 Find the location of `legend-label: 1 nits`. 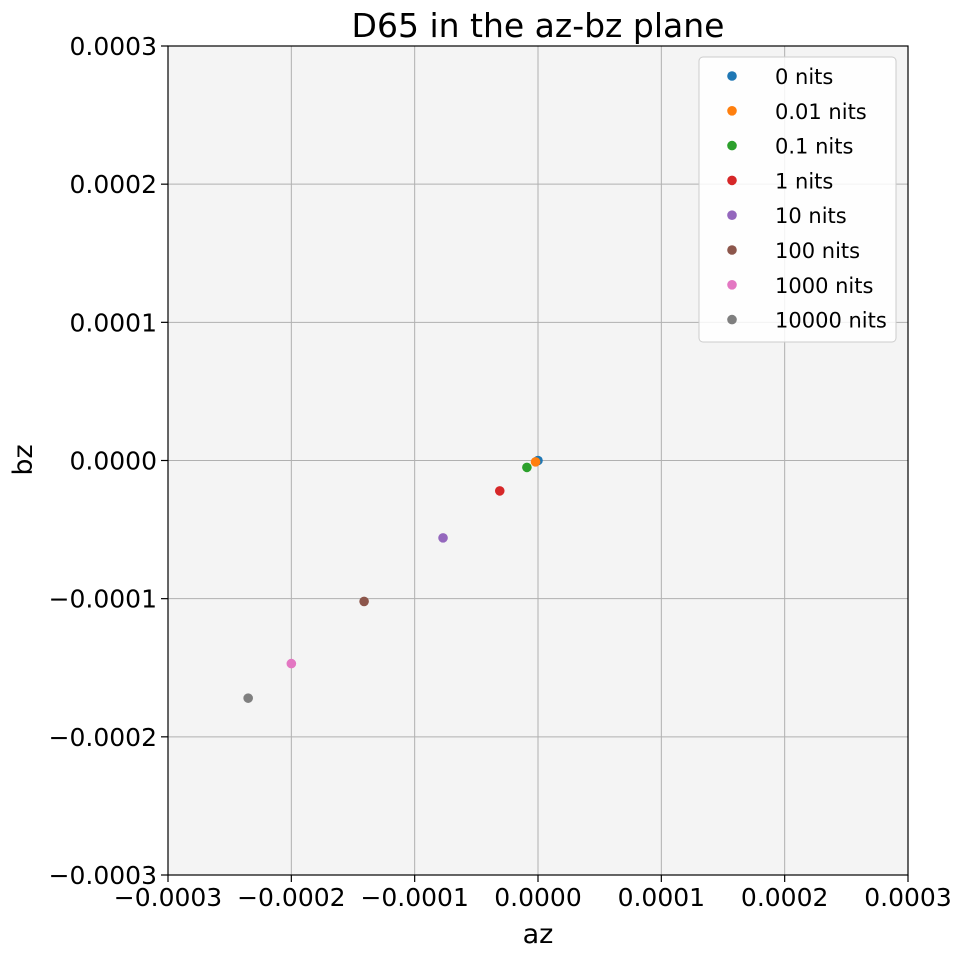

legend-label: 1 nits is located at coordinates (804, 181).